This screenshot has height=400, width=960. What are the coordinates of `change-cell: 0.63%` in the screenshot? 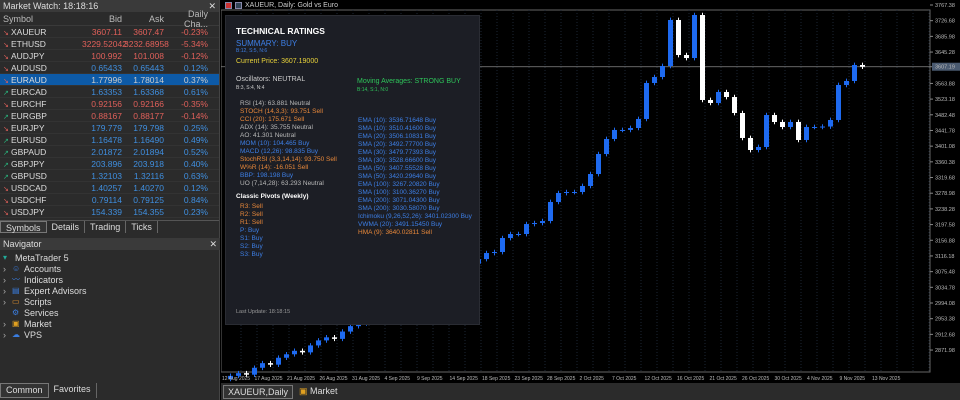 It's located at (195, 175).